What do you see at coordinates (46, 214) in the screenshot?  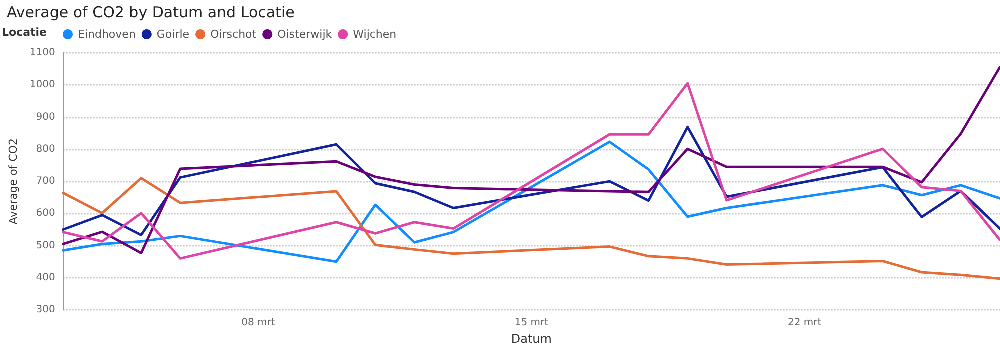 I see `y-tick-label: 600` at bounding box center [46, 214].